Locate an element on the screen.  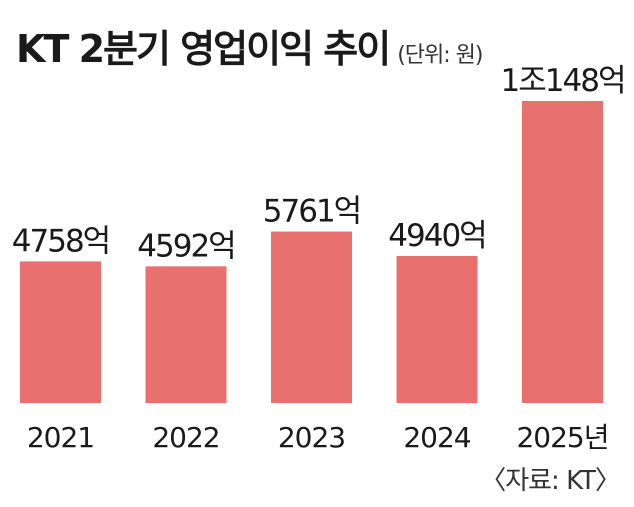
bar-2025년 is located at coordinates (562, 252).